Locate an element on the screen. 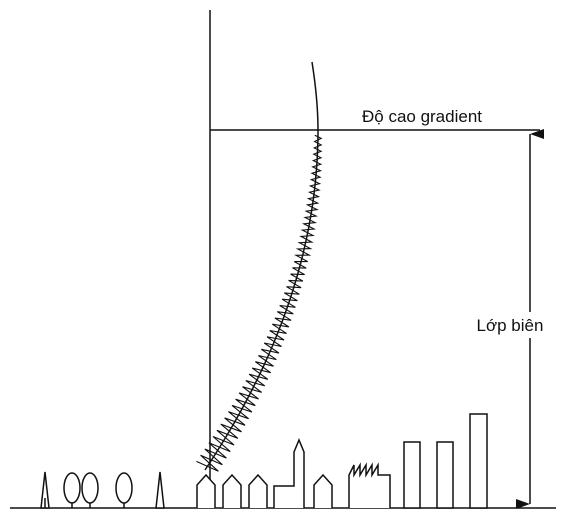 This screenshot has height=510, width=579. terrain-objects is located at coordinates (264, 461).